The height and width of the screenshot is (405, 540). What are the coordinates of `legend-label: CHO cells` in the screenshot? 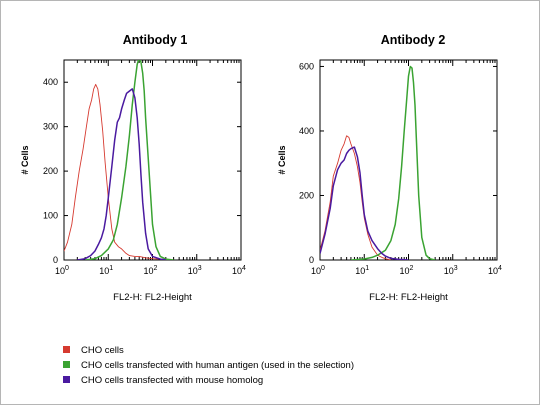 It's located at (102, 350).